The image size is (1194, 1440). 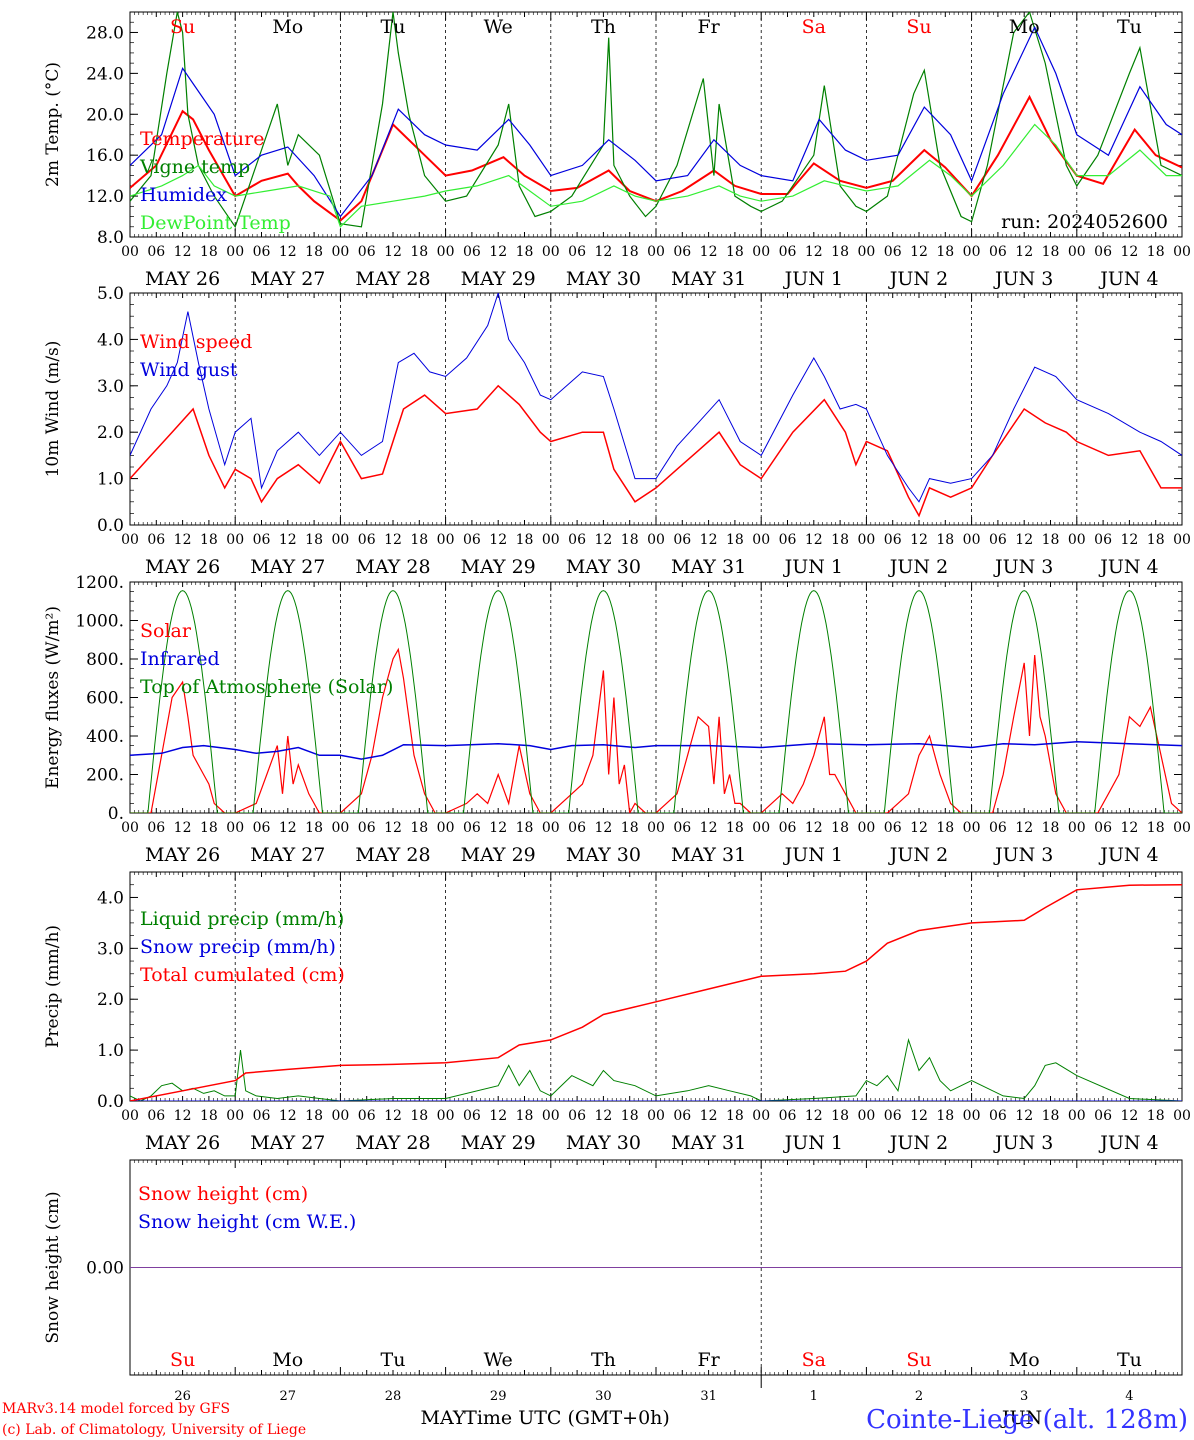 What do you see at coordinates (1182, 828) in the screenshot?
I see `energy-hour-label-final: 00` at bounding box center [1182, 828].